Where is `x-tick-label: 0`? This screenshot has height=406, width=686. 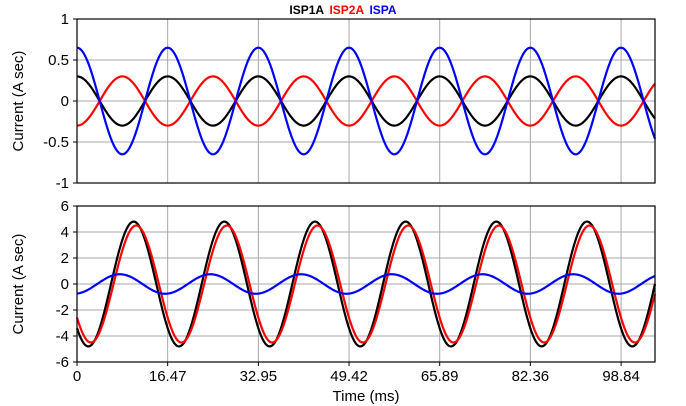
x-tick-label: 0 is located at coordinates (77, 376).